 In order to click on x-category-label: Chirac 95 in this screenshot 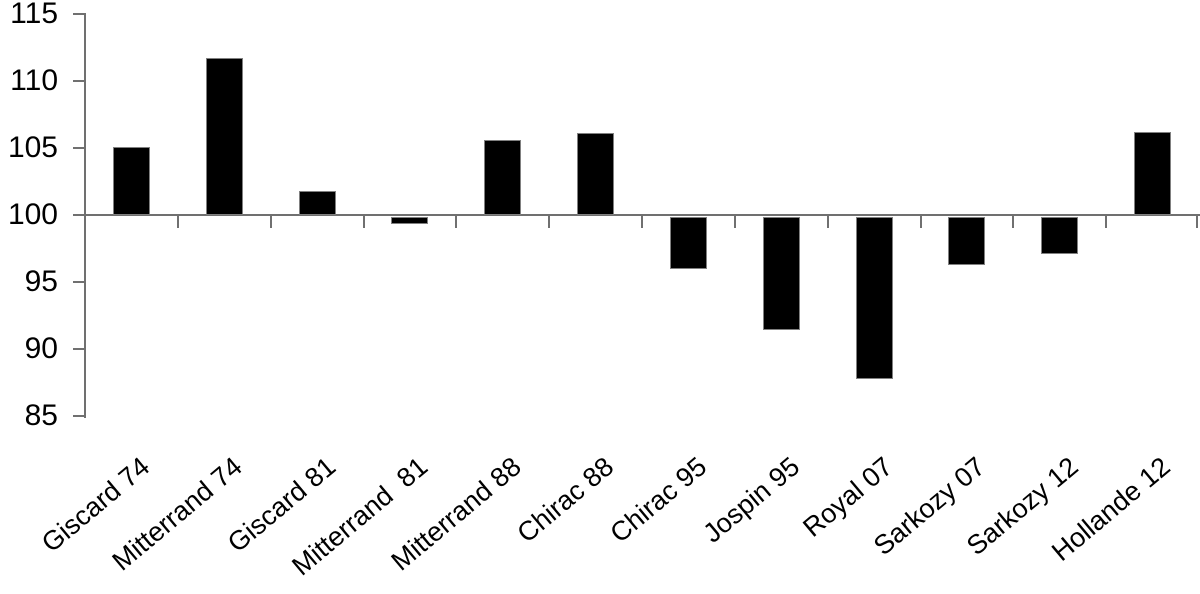, I will do `click(658, 500)`.